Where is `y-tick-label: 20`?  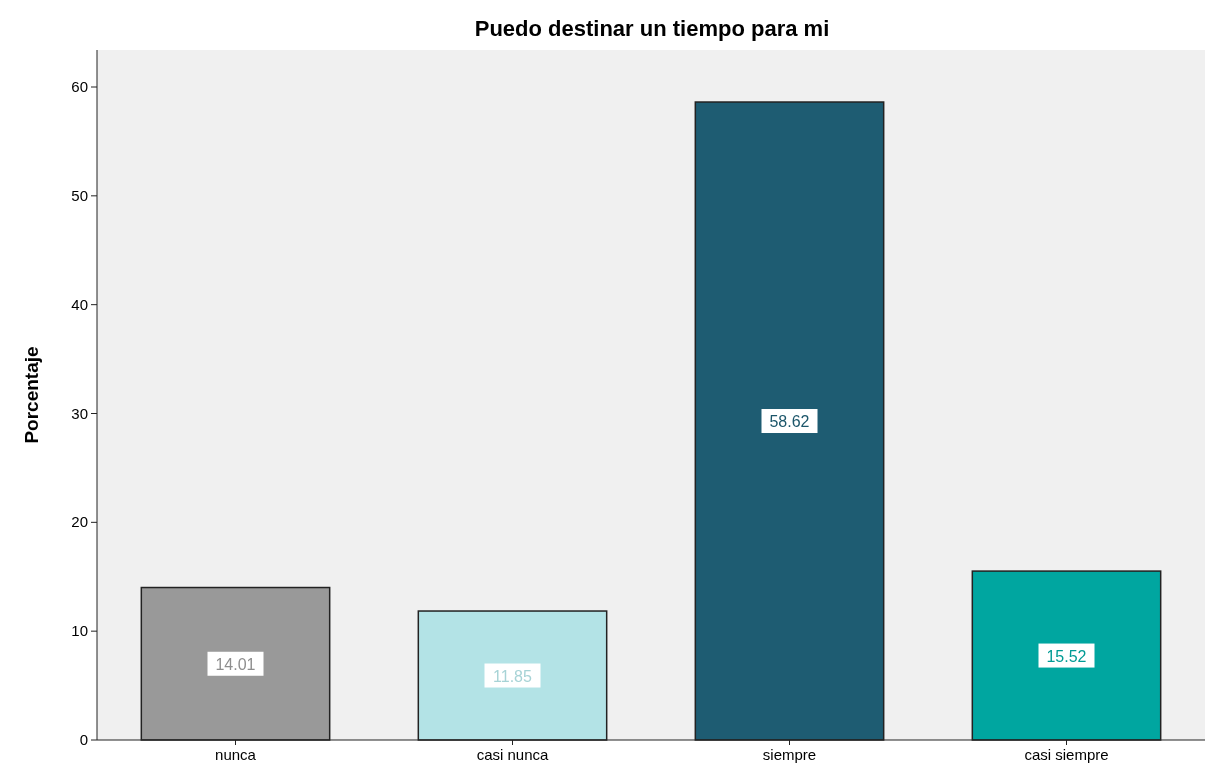
y-tick-label: 20 is located at coordinates (79, 522).